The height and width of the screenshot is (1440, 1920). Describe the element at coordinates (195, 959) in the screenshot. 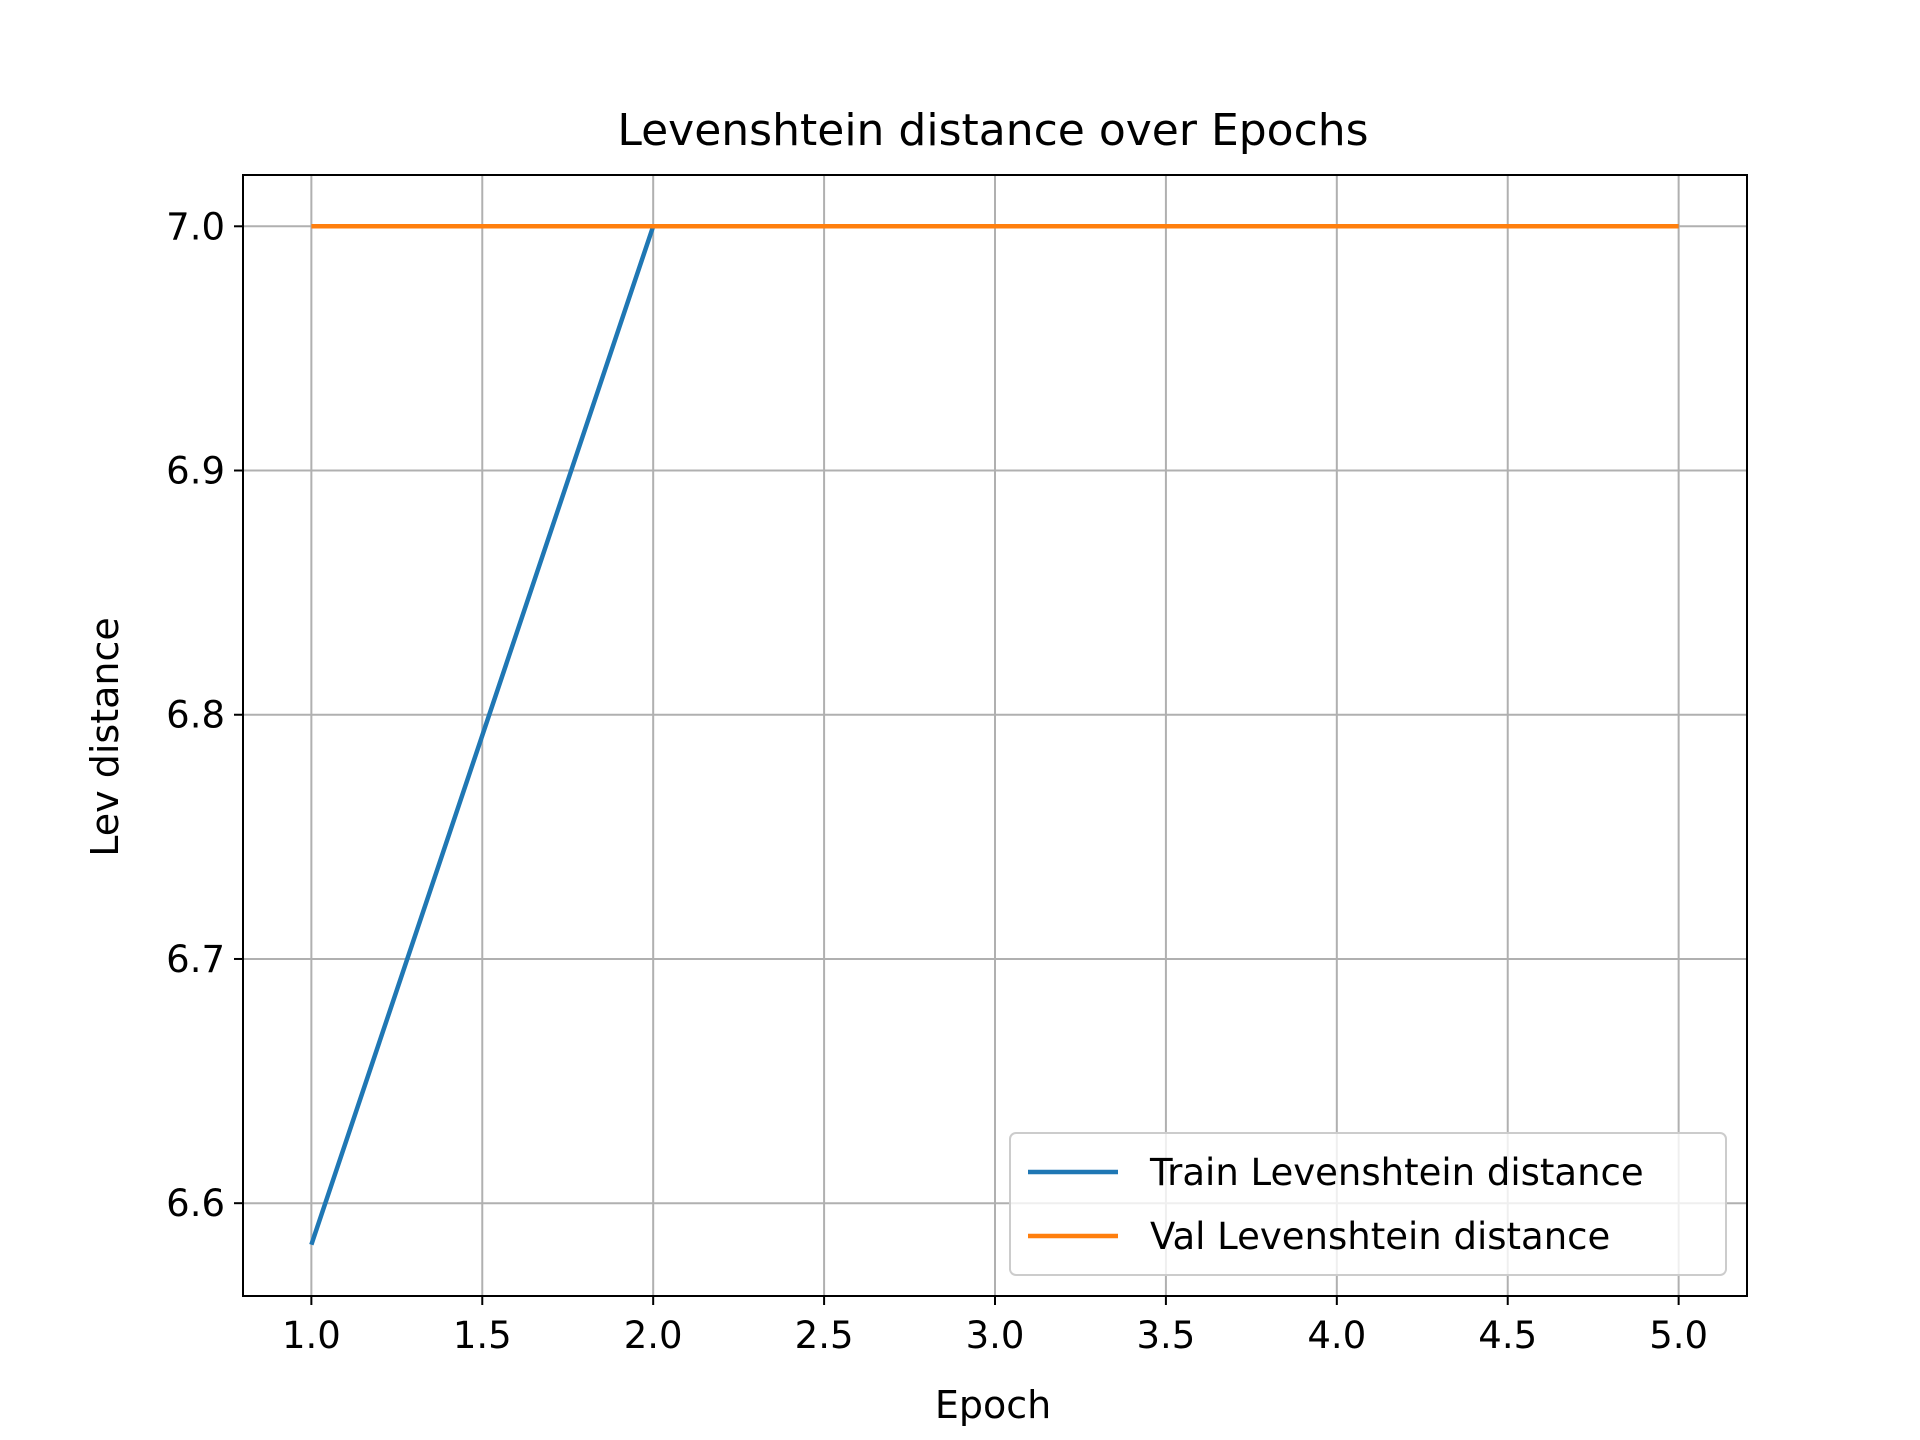

I see `y-tick-label: 6.7` at that location.